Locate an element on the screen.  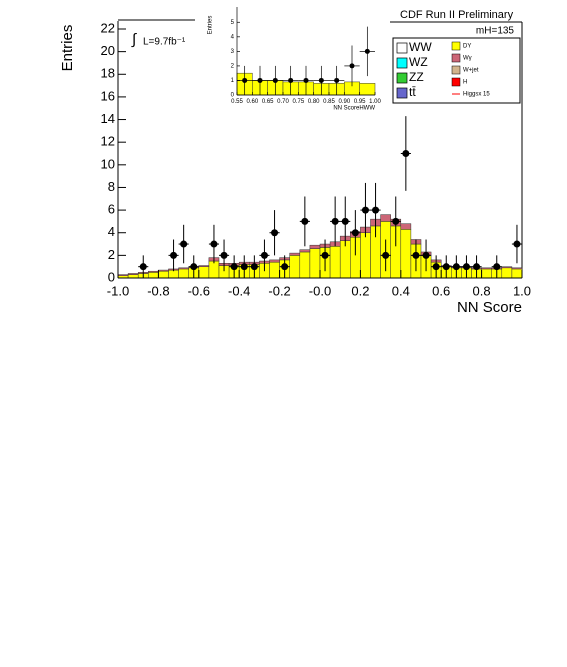
x-tick-label: 0.2 is located at coordinates (360, 291).